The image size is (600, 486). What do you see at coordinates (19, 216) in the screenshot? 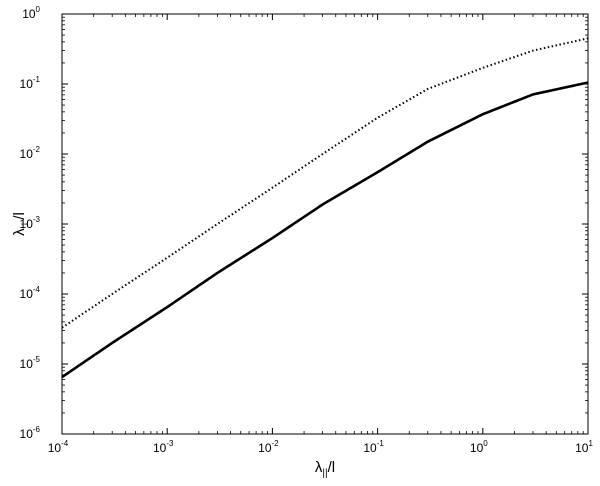
I see `y-axis-label-suffix: /l` at bounding box center [19, 216].